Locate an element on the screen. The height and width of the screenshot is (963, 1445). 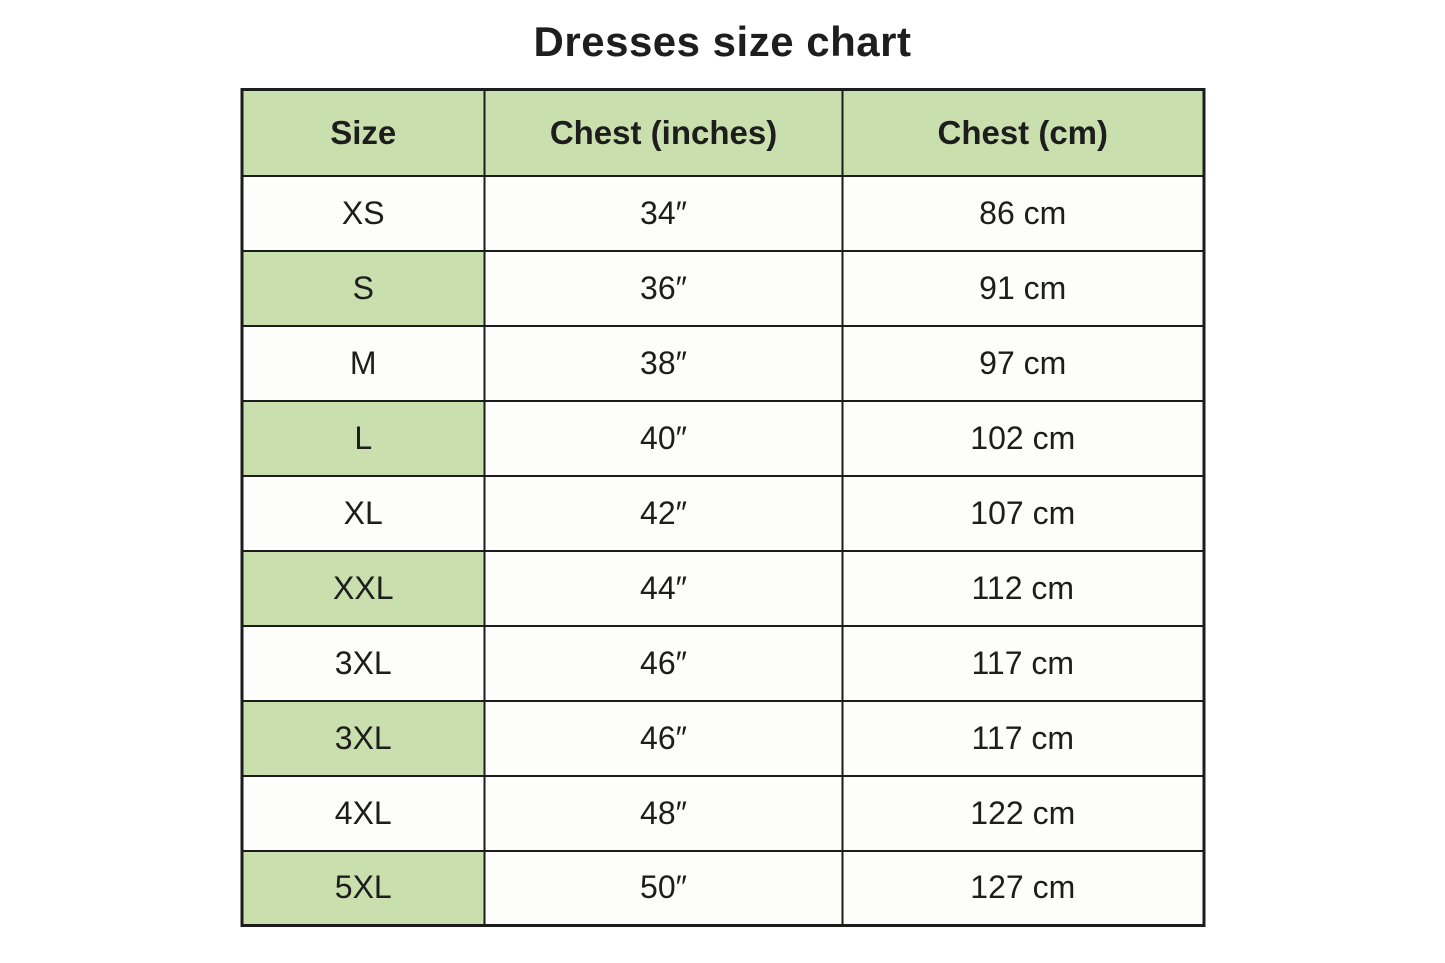
chest-cm-cell: 102 cm is located at coordinates (1023, 438).